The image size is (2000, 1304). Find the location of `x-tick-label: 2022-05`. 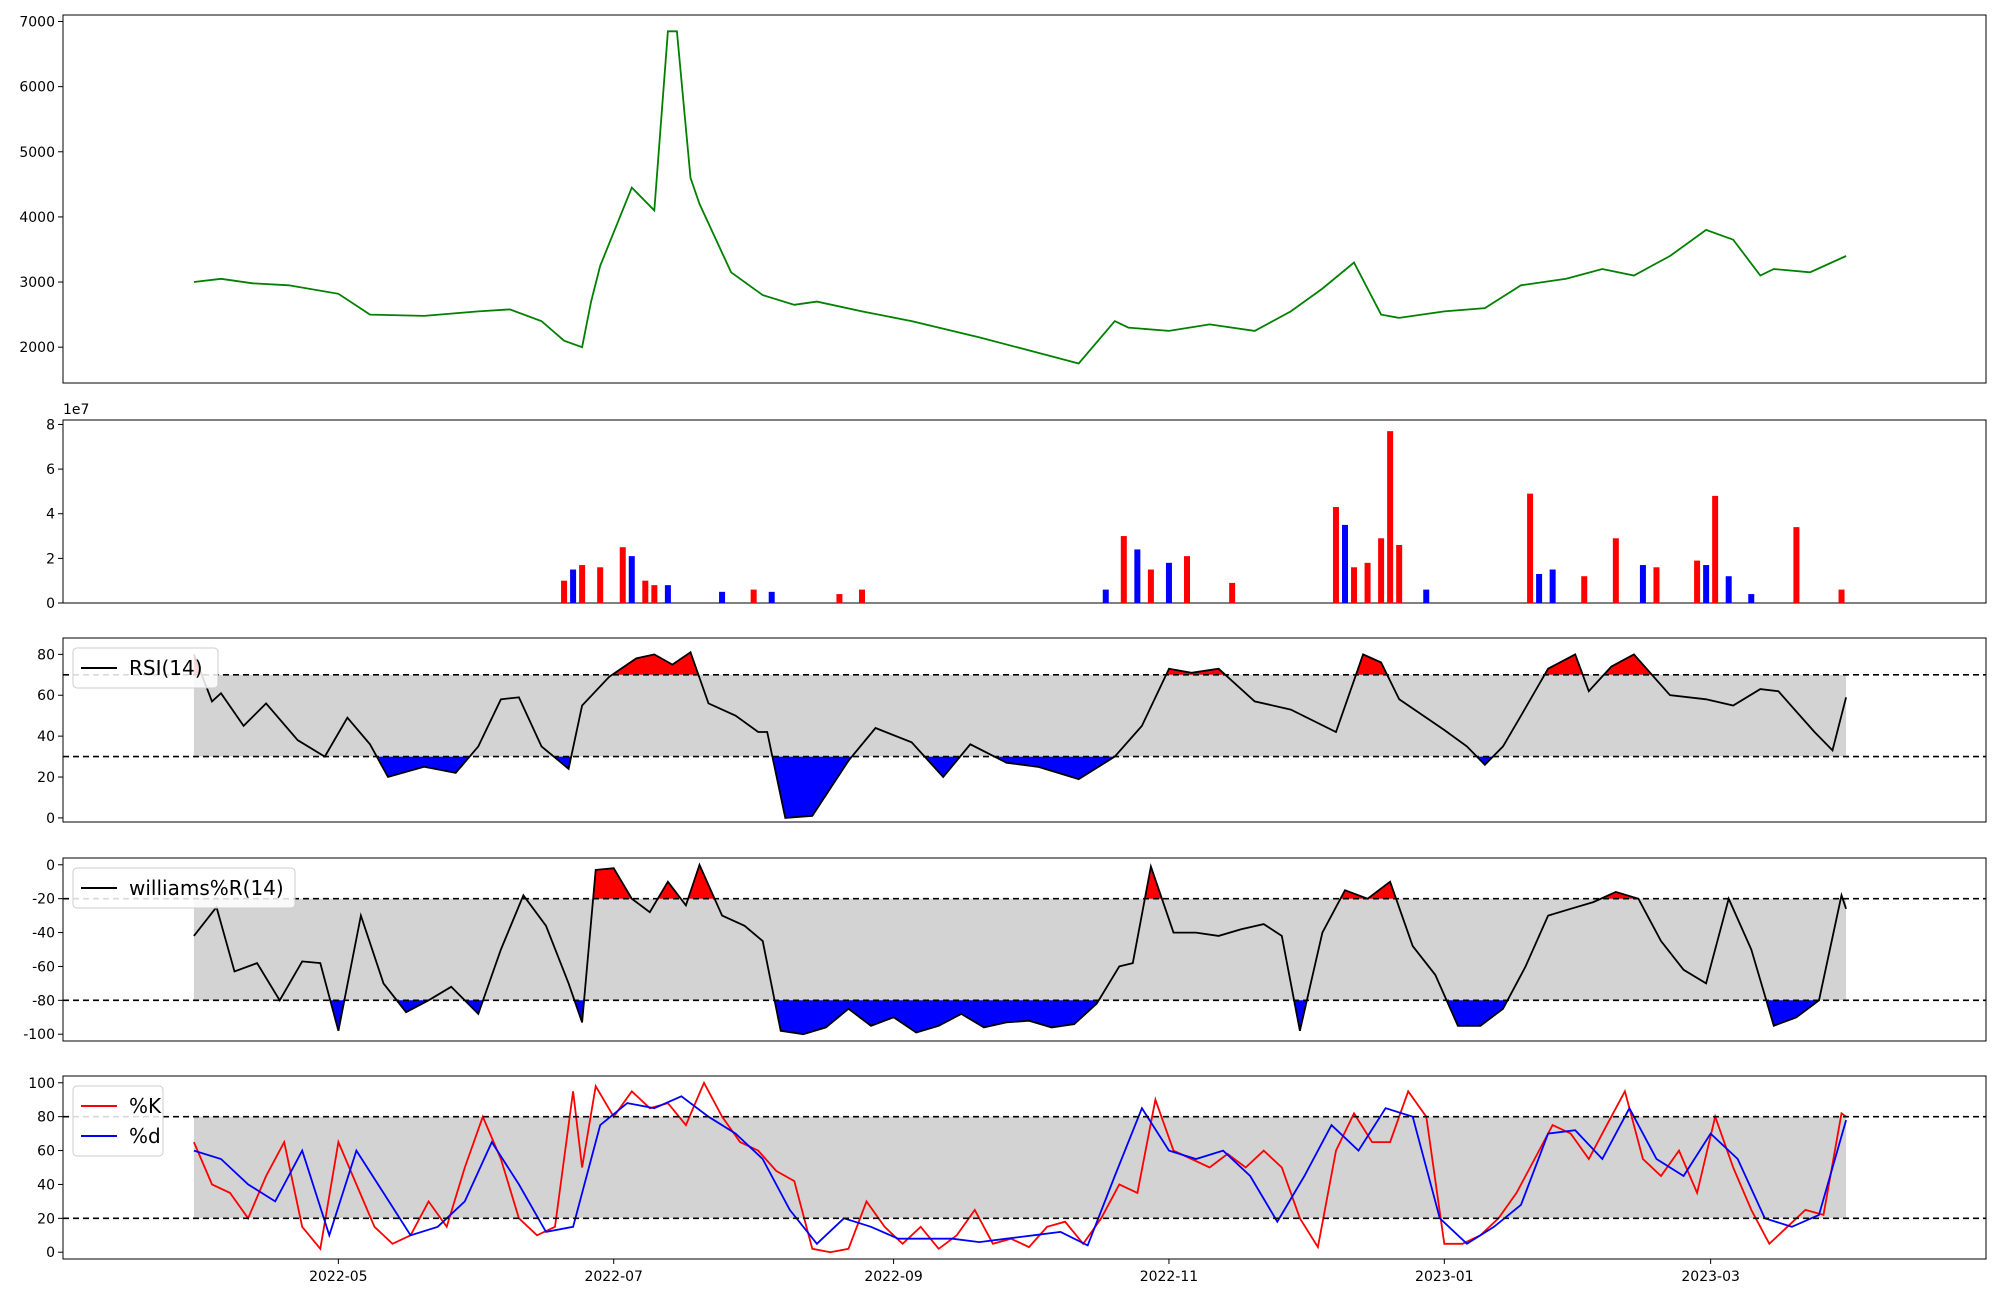

x-tick-label: 2022-05 is located at coordinates (338, 1277).